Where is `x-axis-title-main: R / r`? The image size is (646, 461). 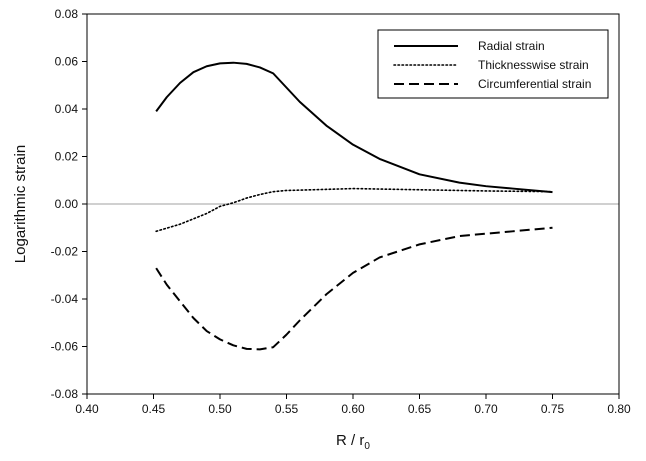
x-axis-title-main: R / r is located at coordinates (350, 440).